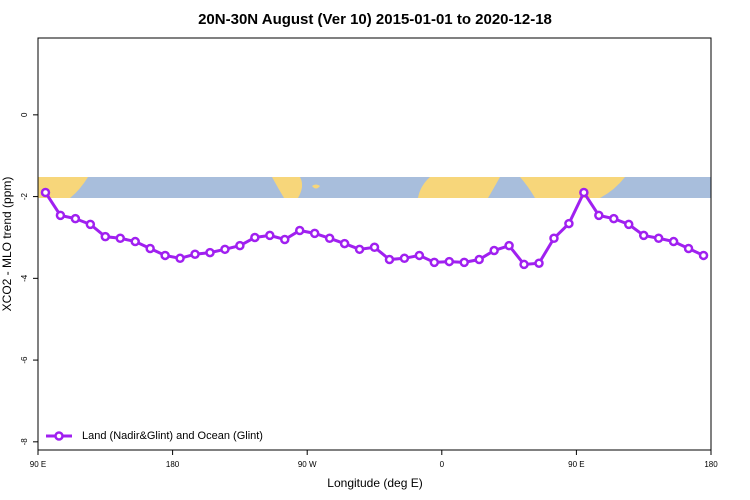 The image size is (750, 500). What do you see at coordinates (24, 114) in the screenshot?
I see `y-tick-label: 0` at bounding box center [24, 114].